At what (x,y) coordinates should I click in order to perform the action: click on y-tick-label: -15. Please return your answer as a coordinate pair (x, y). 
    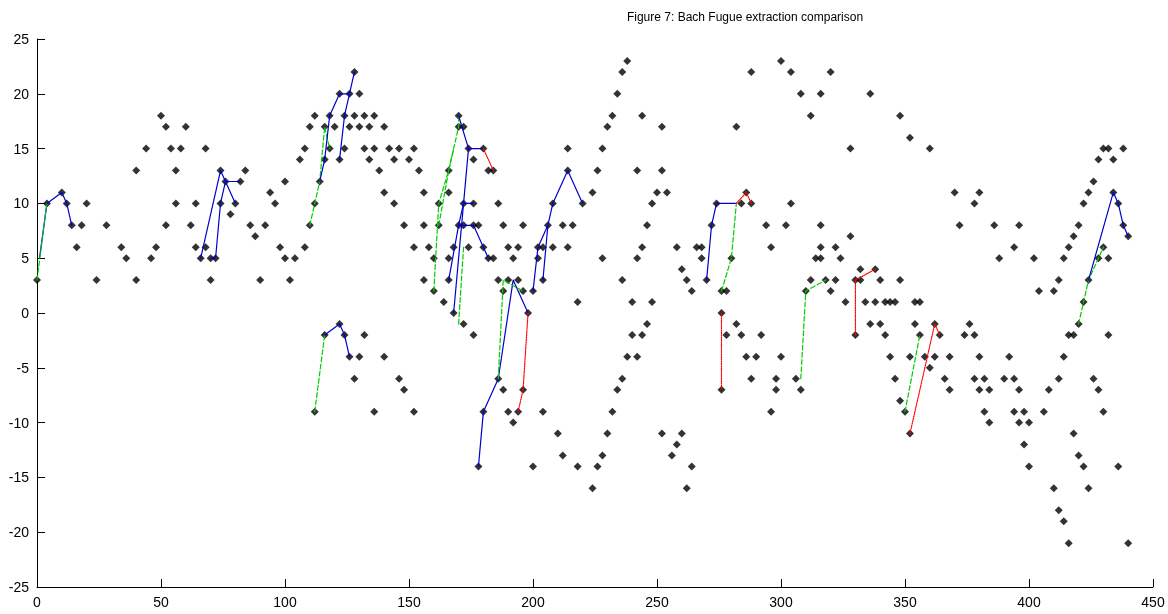
    Looking at the image, I should click on (19, 477).